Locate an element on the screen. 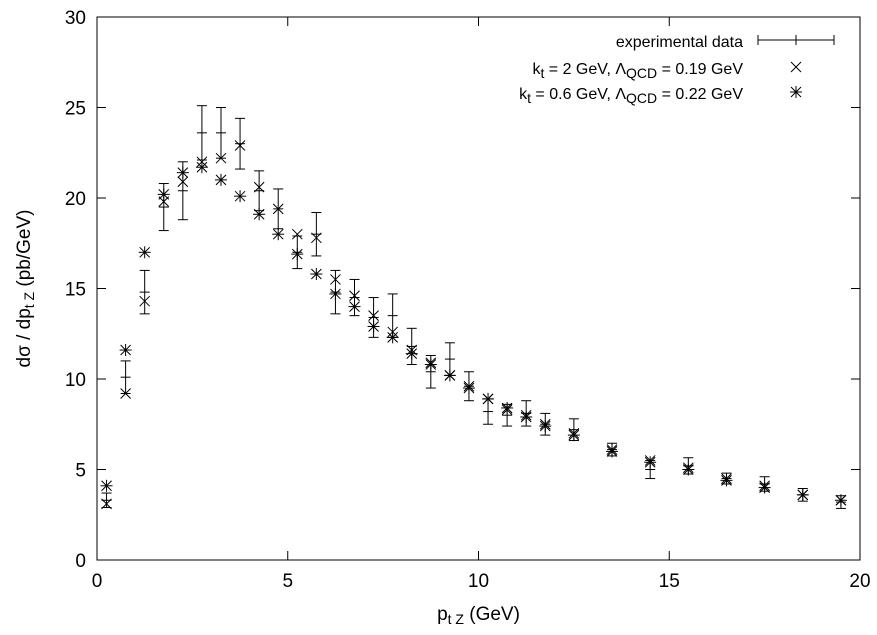 The height and width of the screenshot is (635, 877). x-axis-title: pt Z (GeV) is located at coordinates (478, 615).